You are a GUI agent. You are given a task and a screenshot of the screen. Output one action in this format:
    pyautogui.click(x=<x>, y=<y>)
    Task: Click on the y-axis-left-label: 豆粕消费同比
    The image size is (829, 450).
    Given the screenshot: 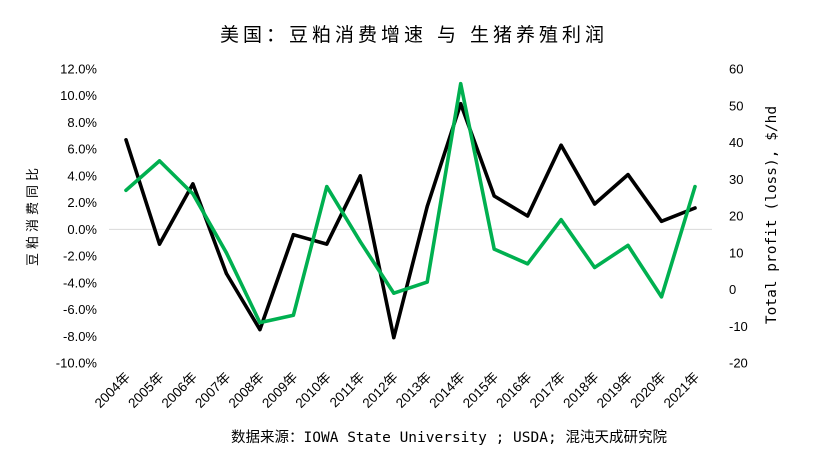 What is the action you would take?
    pyautogui.click(x=33, y=215)
    